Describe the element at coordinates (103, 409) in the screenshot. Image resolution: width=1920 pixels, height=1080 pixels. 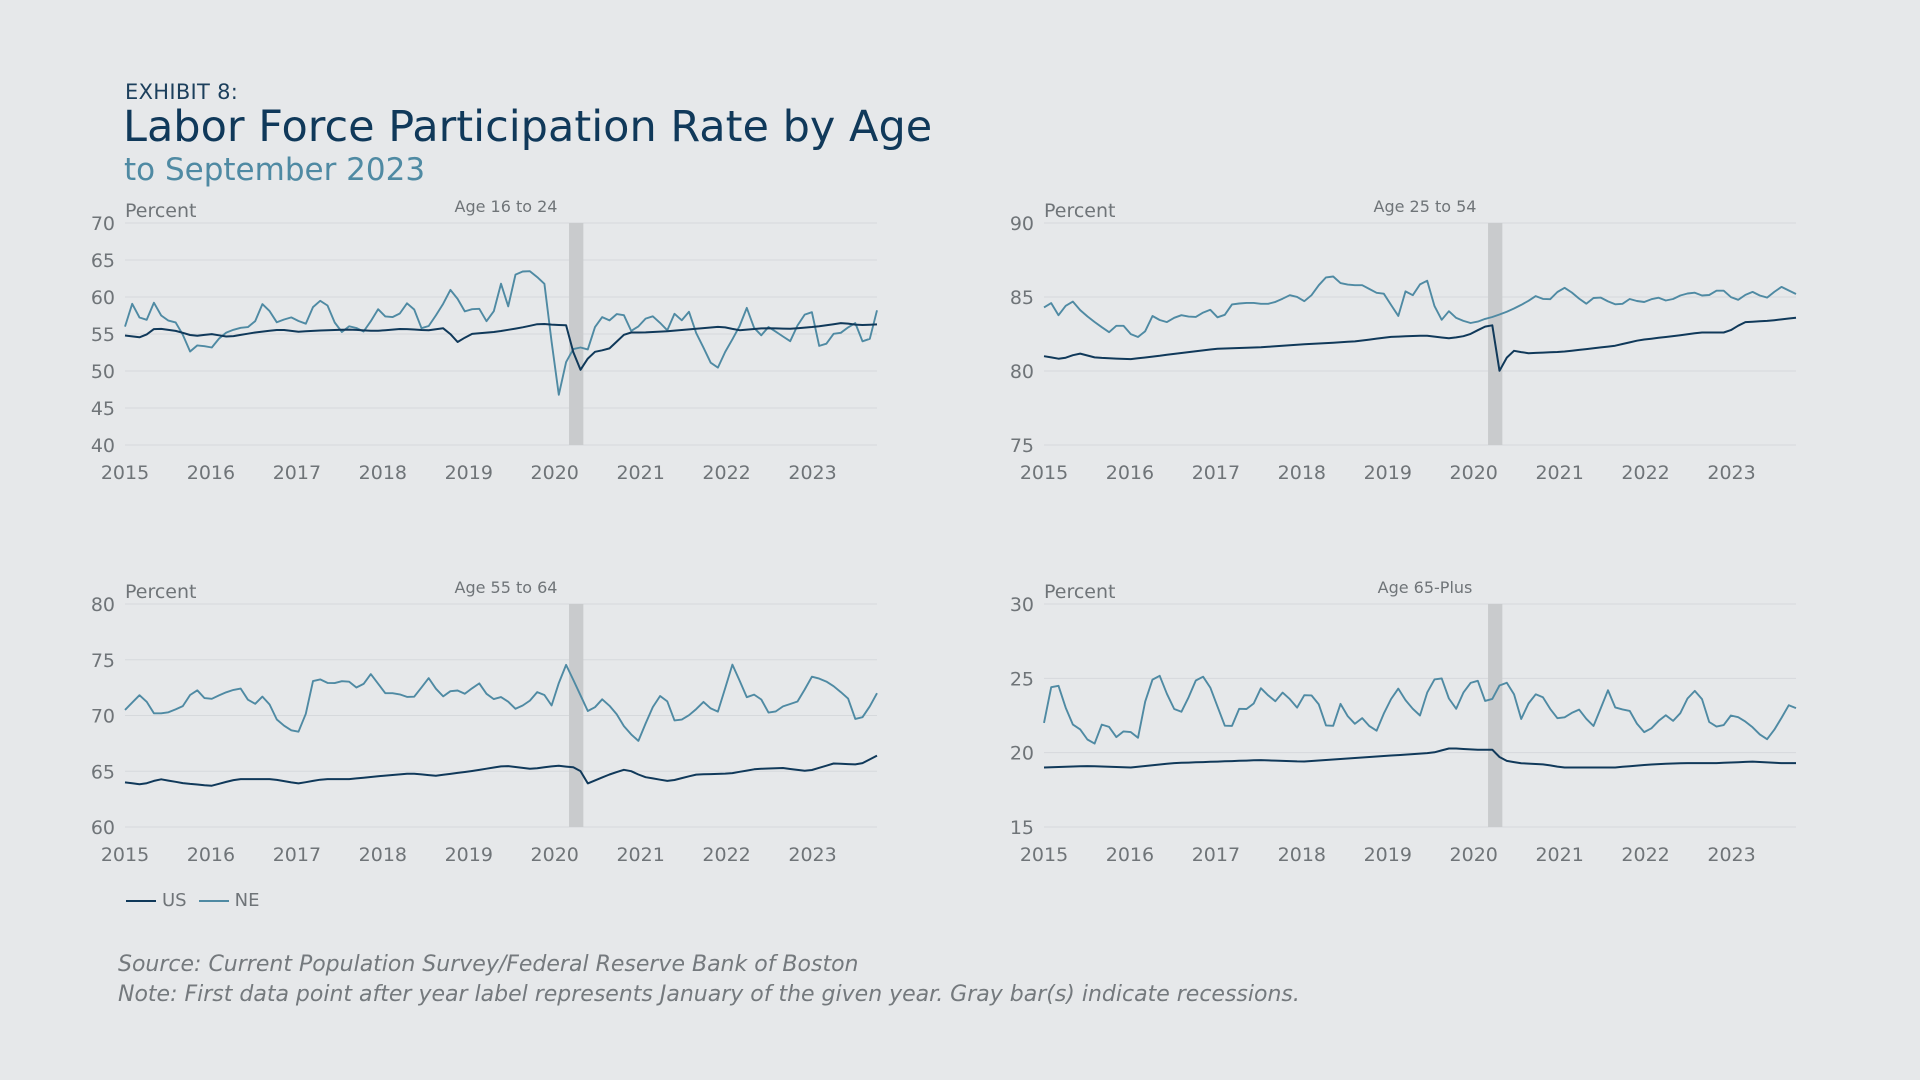
I see `y-tick-label: 45` at that location.